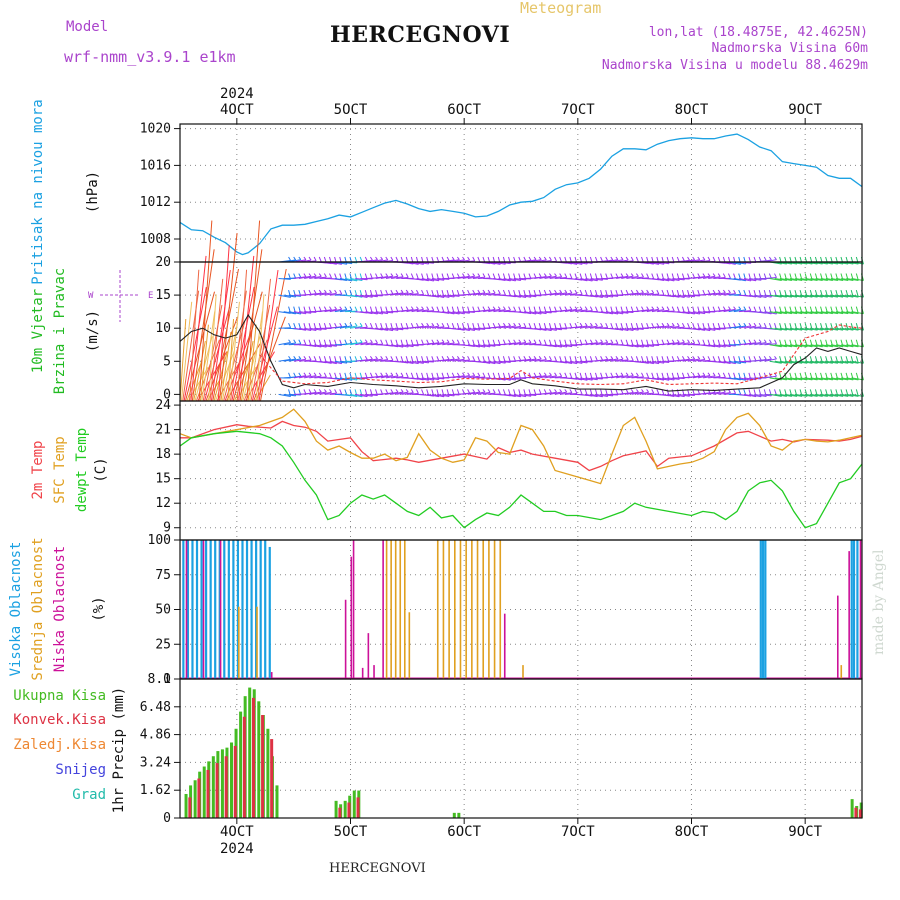 The image size is (900, 900). What do you see at coordinates (99, 608) in the screenshot?
I see `cloud-unit: (%)` at bounding box center [99, 608].